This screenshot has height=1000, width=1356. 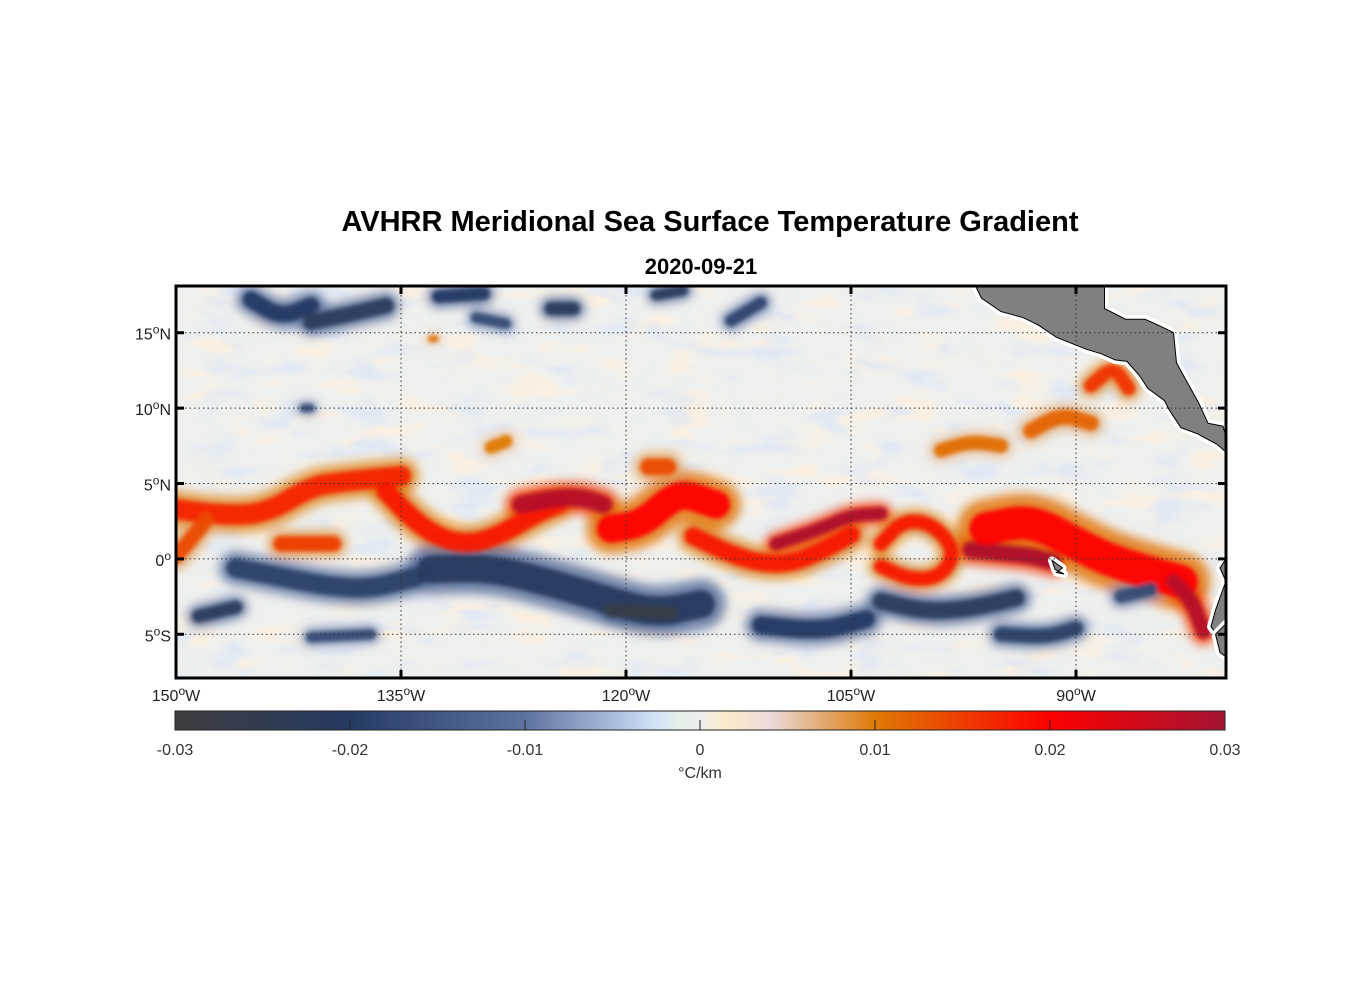 What do you see at coordinates (641, 612) in the screenshot?
I see `front-cold-patch-115w-south` at bounding box center [641, 612].